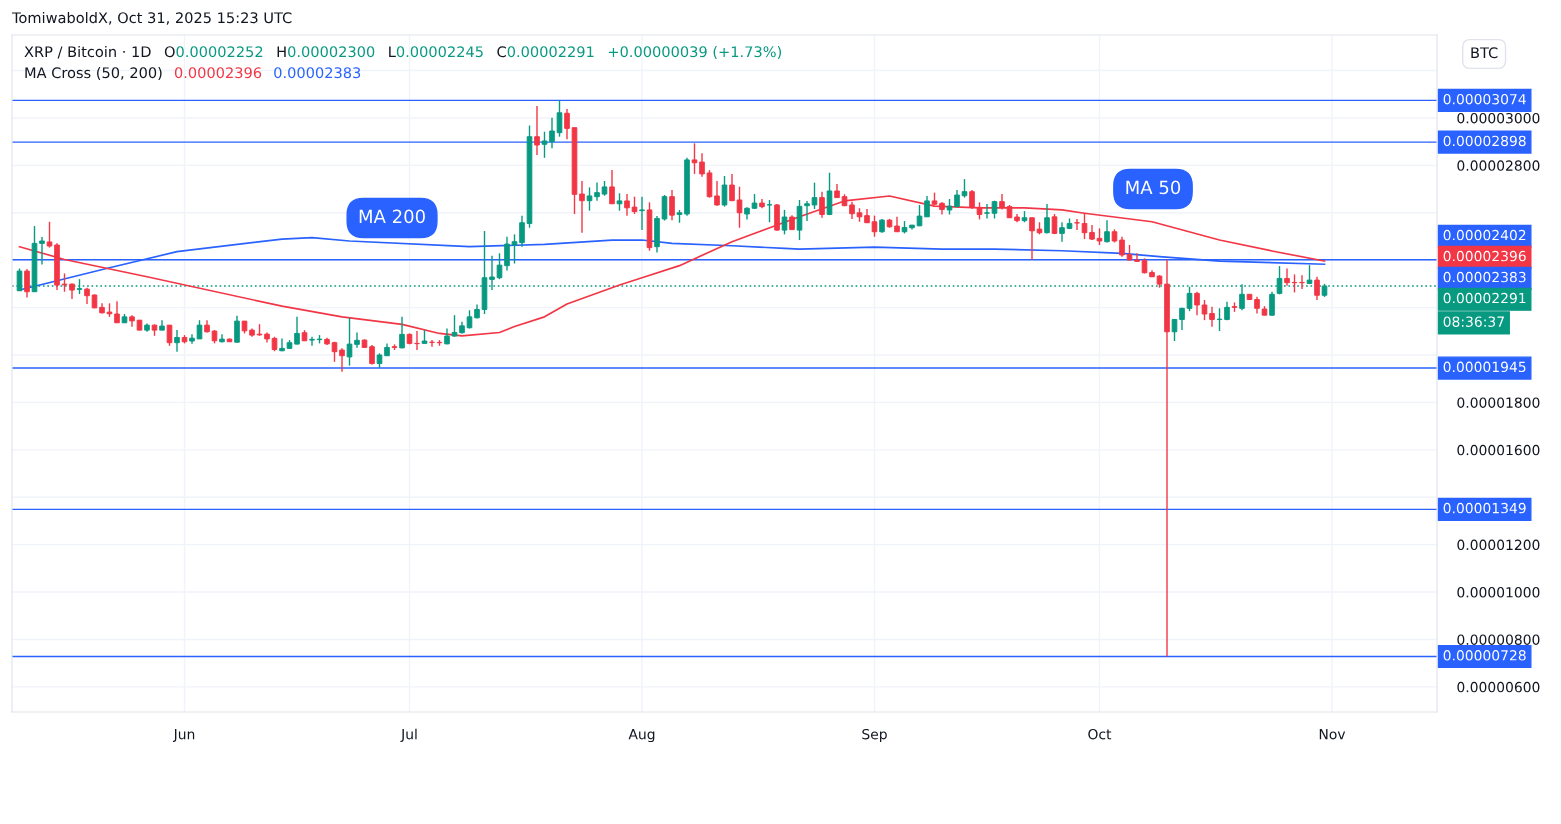  What do you see at coordinates (93, 73) in the screenshot?
I see `annotation: MA Cross (50, 200)` at bounding box center [93, 73].